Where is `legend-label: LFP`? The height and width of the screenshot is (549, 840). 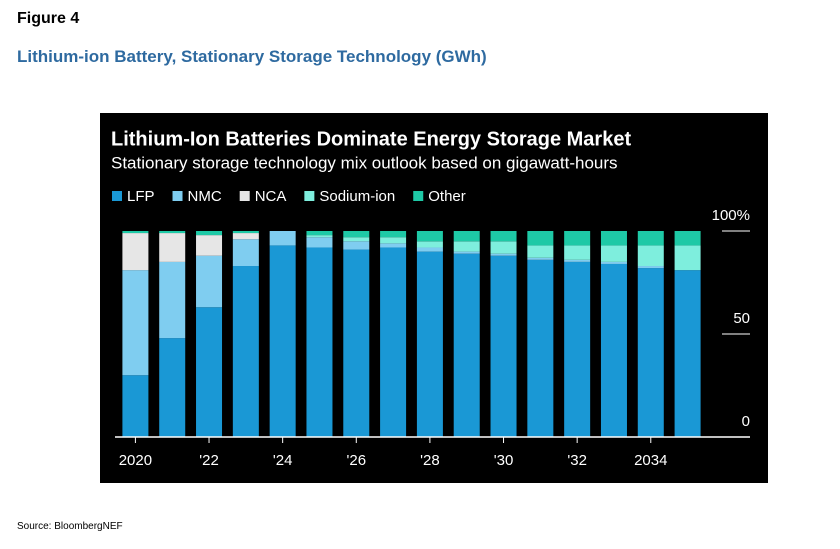 legend-label: LFP is located at coordinates (141, 196).